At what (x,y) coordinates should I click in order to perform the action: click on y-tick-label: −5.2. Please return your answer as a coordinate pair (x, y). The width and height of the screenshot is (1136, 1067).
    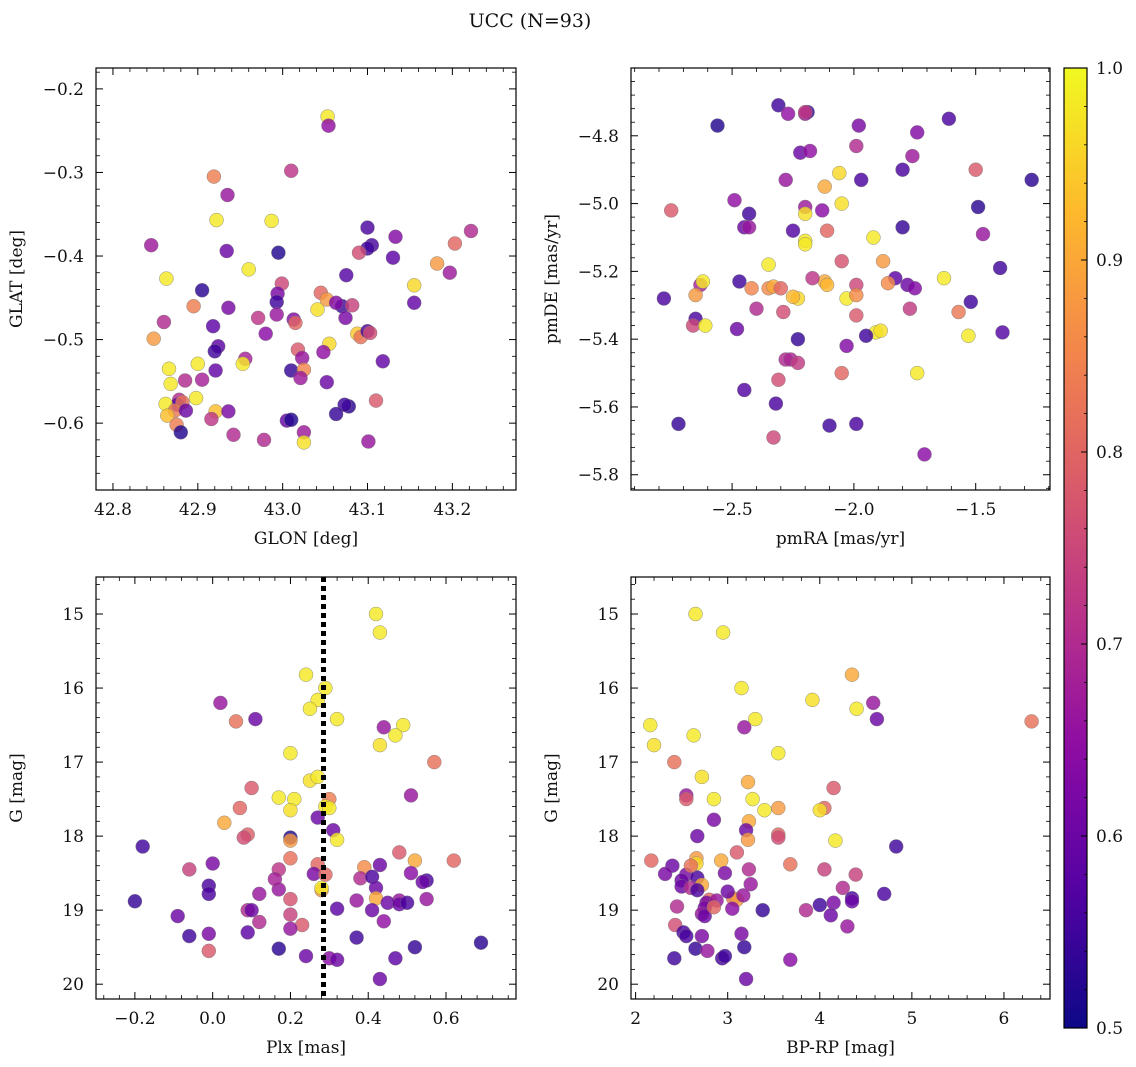
    Looking at the image, I should click on (598, 272).